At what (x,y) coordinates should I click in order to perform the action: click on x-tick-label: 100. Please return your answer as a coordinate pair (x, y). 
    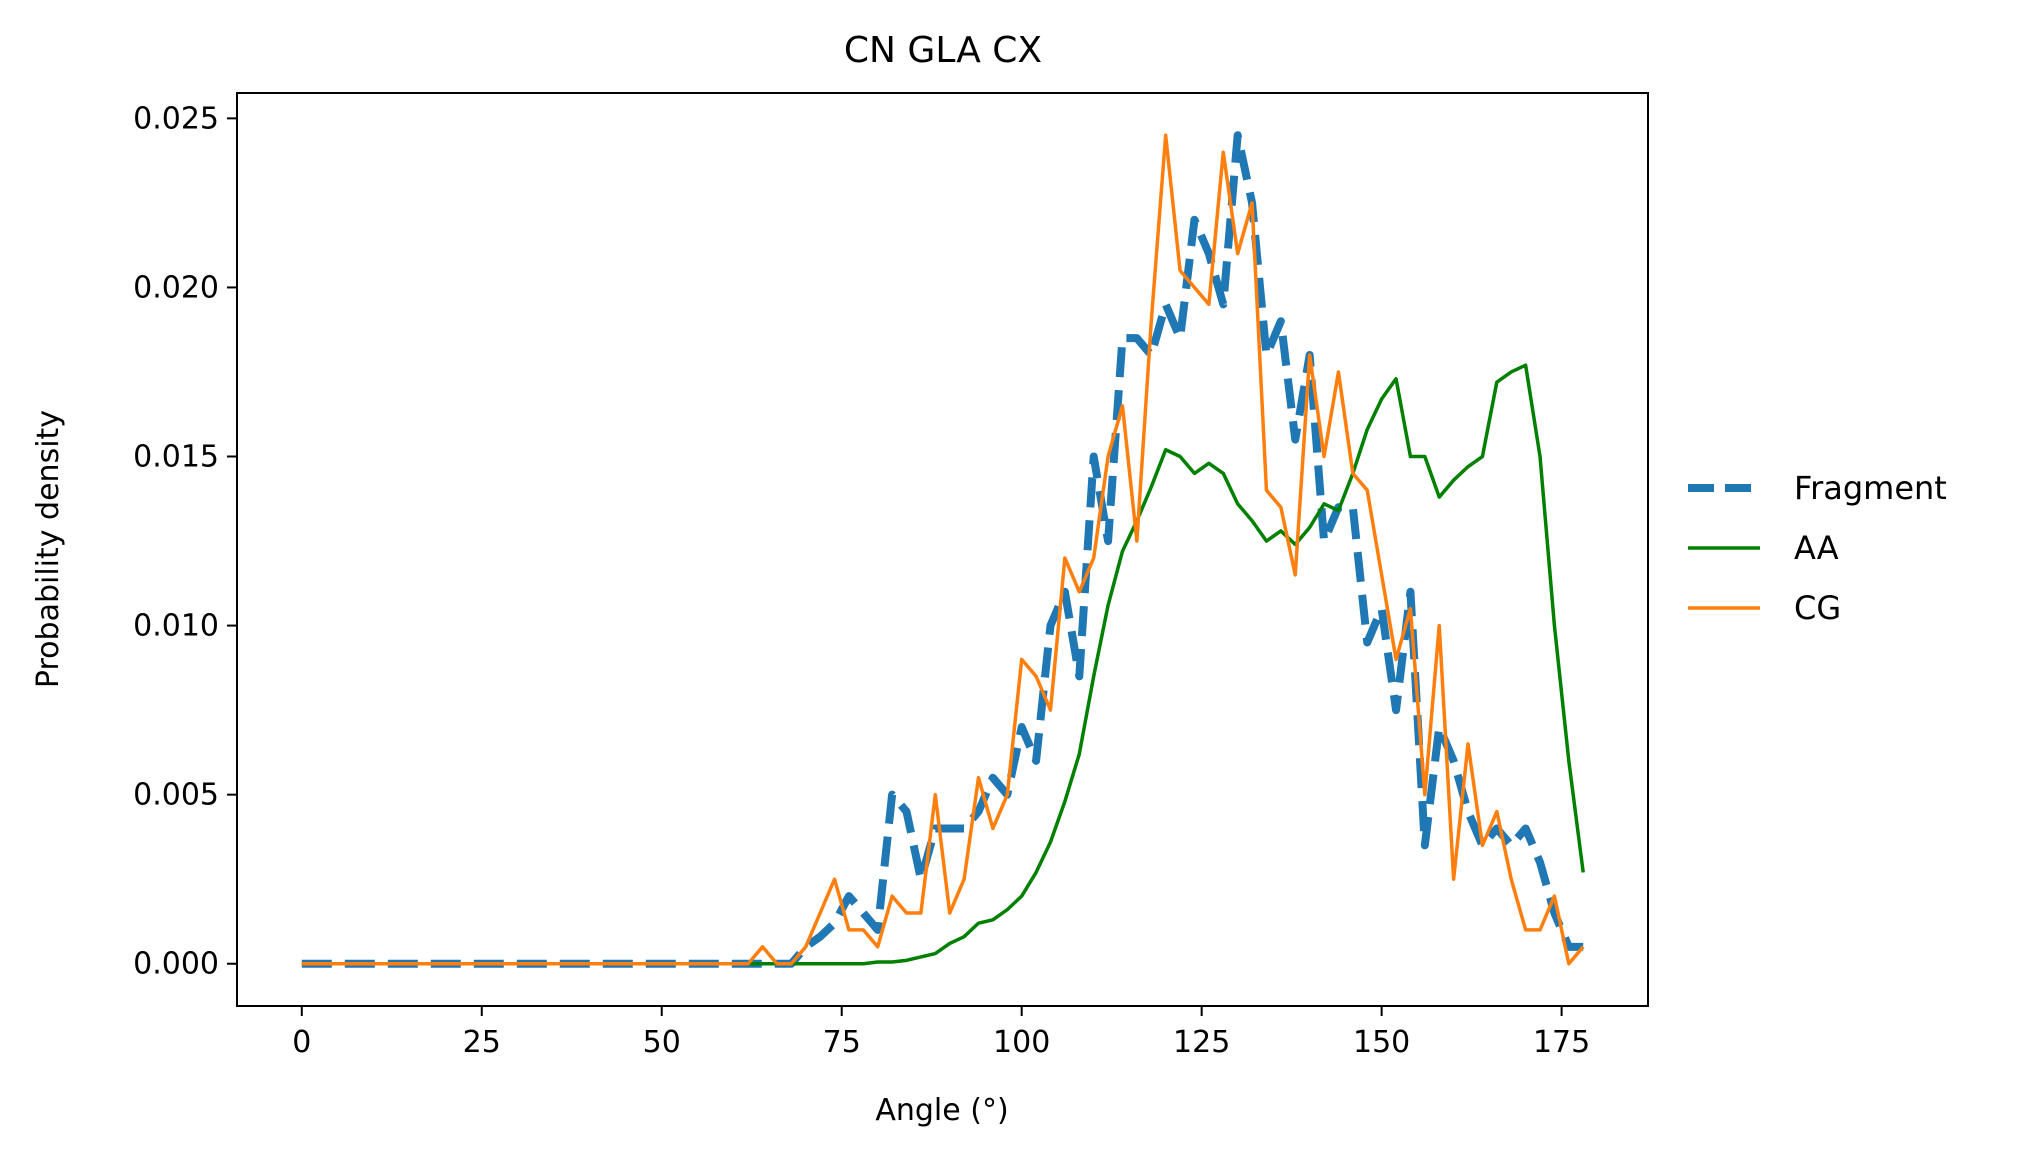
    Looking at the image, I should click on (1021, 1042).